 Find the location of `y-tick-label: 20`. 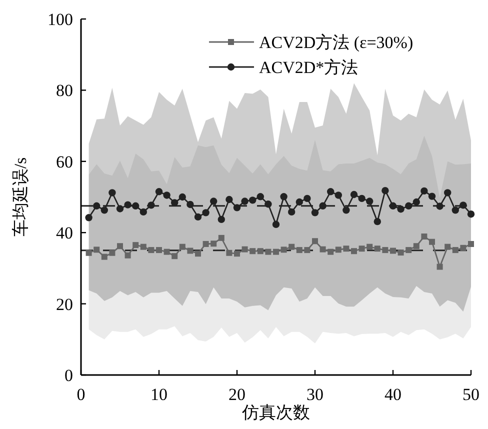

y-tick-label: 20 is located at coordinates (64, 304).